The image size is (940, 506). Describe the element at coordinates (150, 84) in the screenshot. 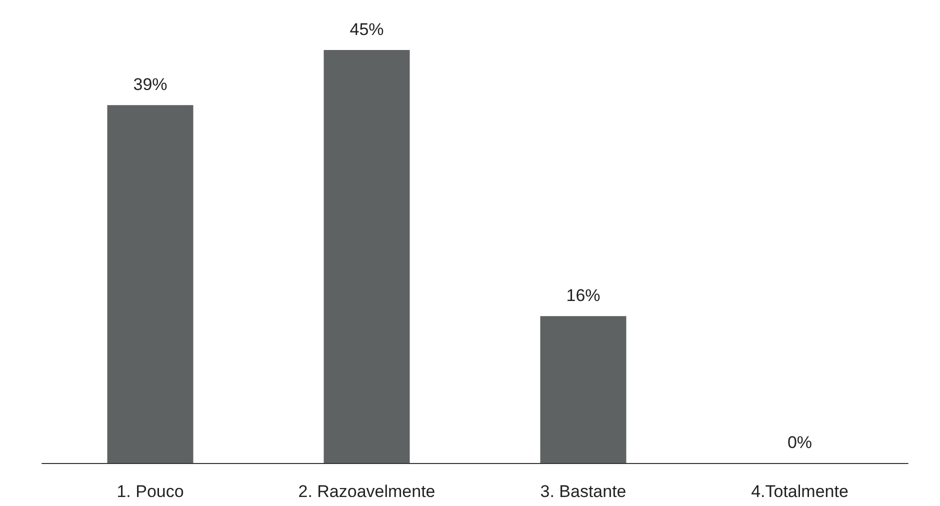

I see `data-label: 39%` at that location.